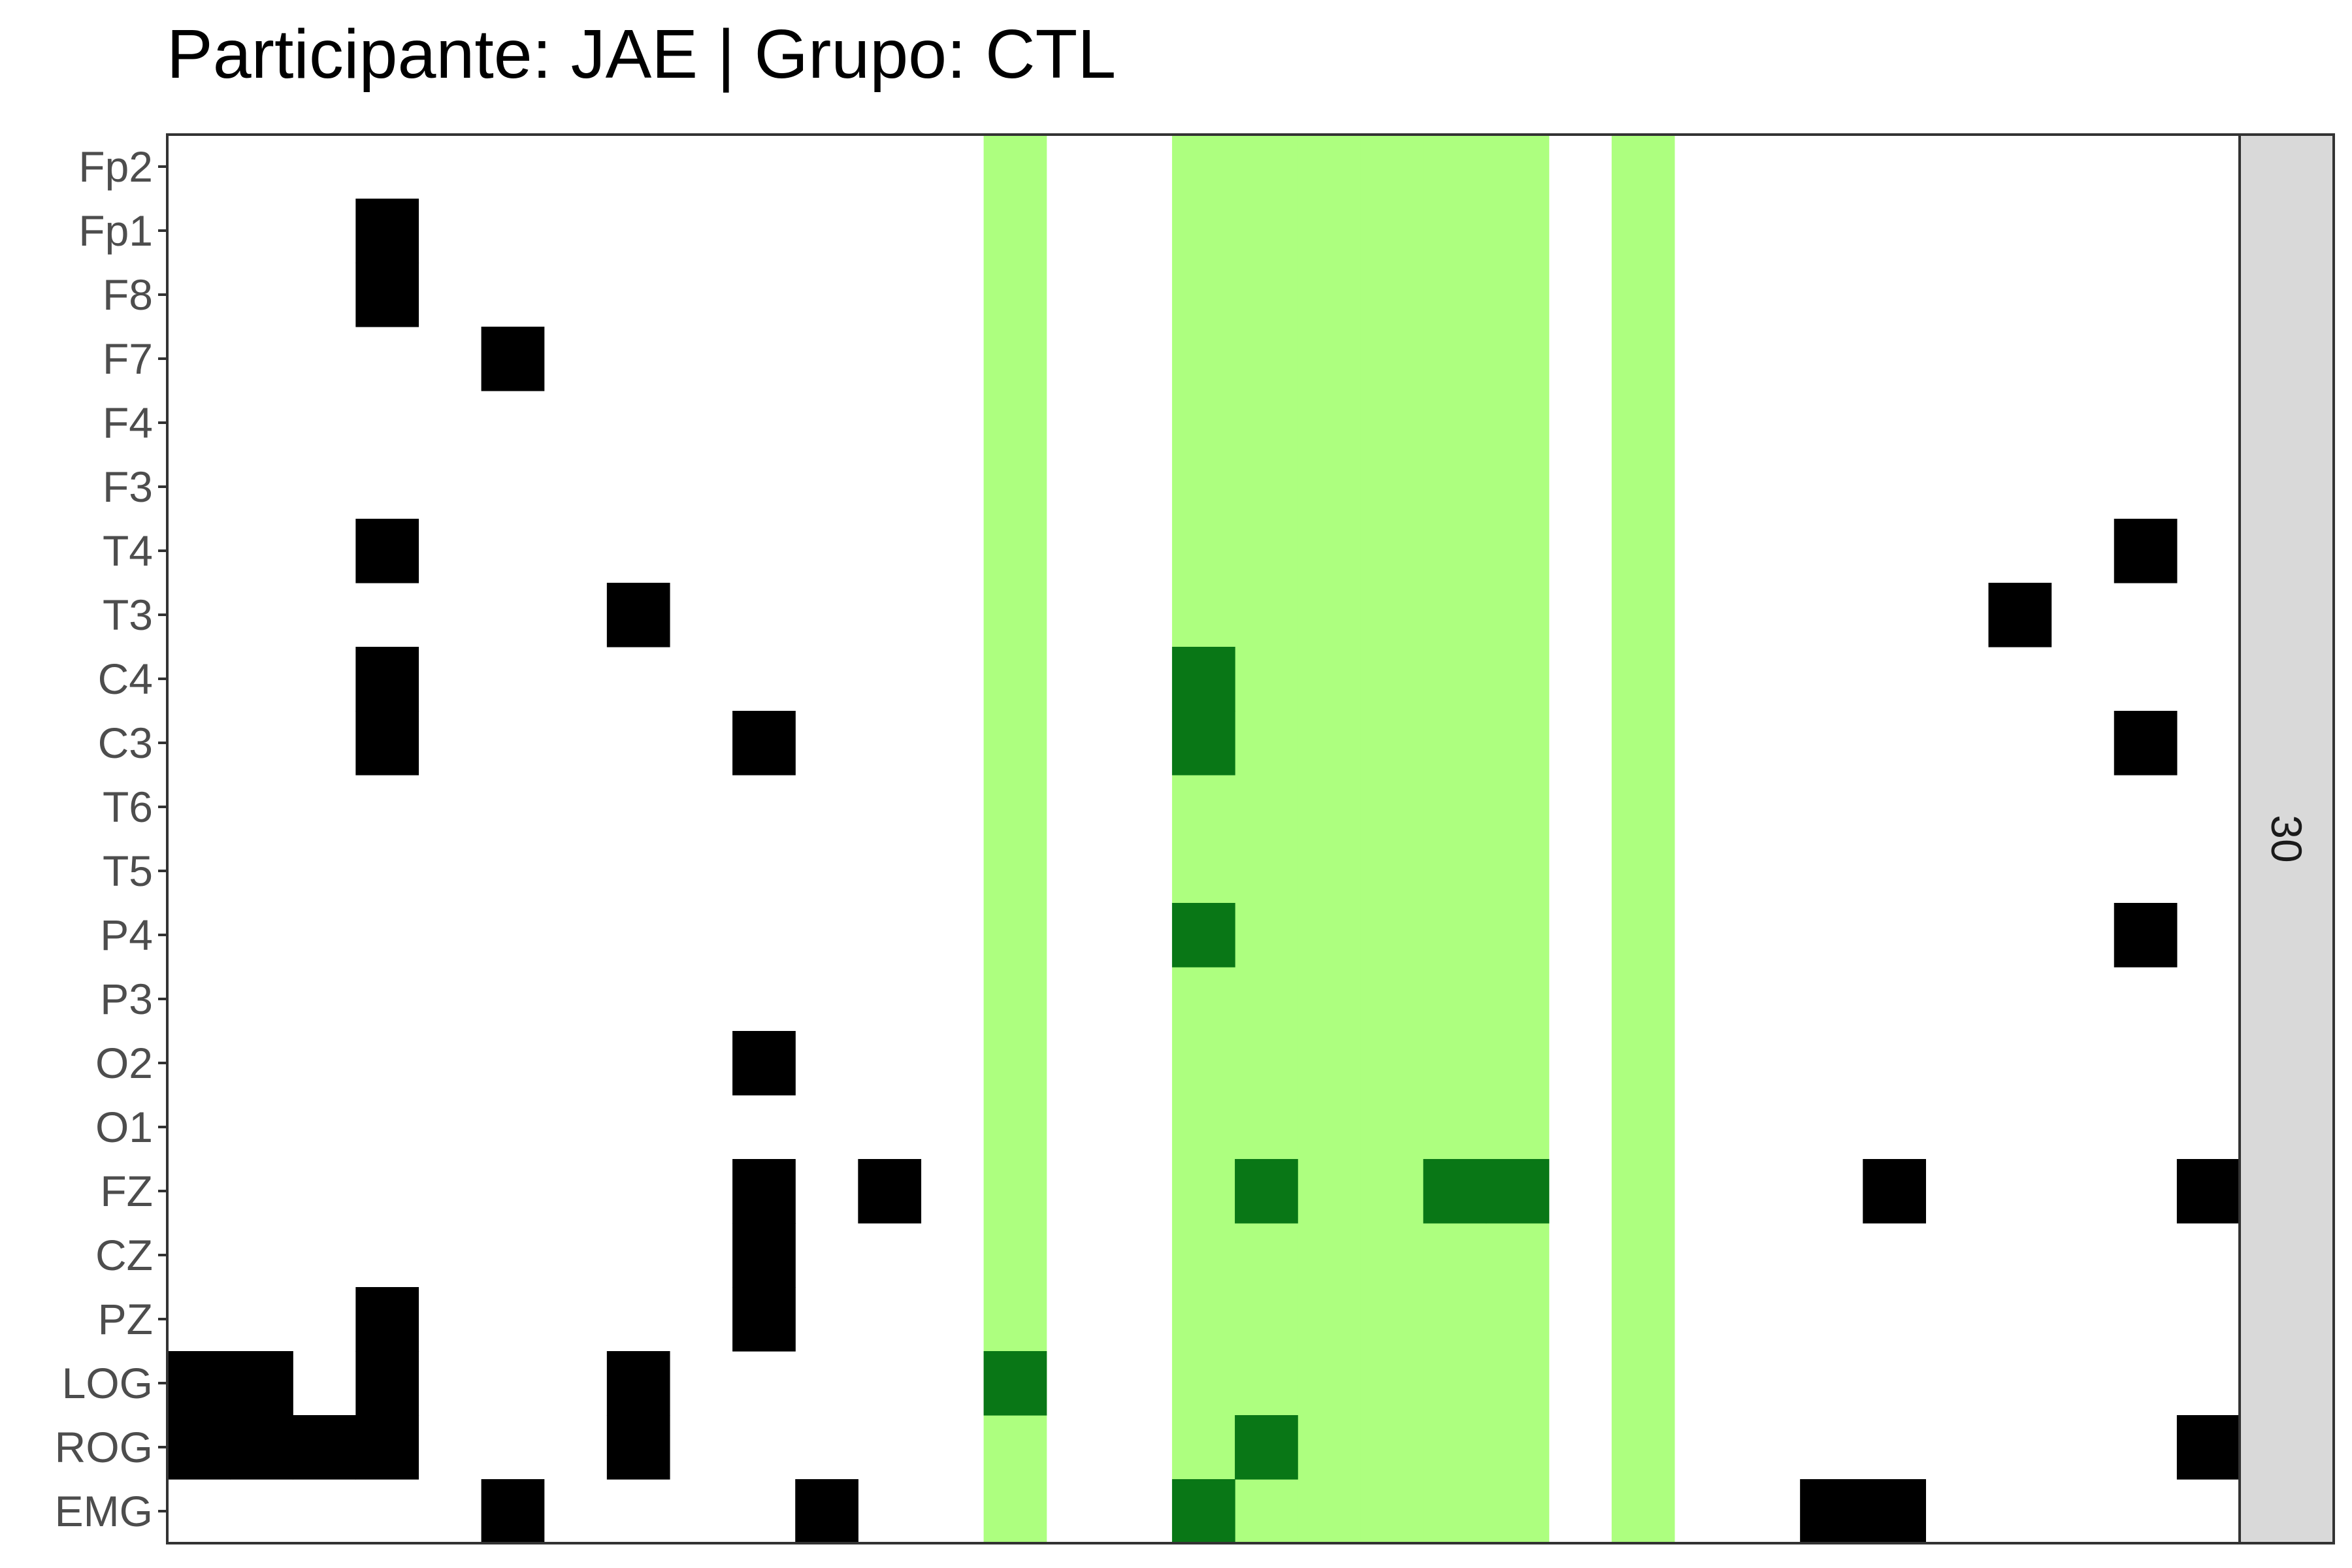 The width and height of the screenshot is (2352, 1568). Describe the element at coordinates (128, 294) in the screenshot. I see `ytick-label-f8: F8` at that location.